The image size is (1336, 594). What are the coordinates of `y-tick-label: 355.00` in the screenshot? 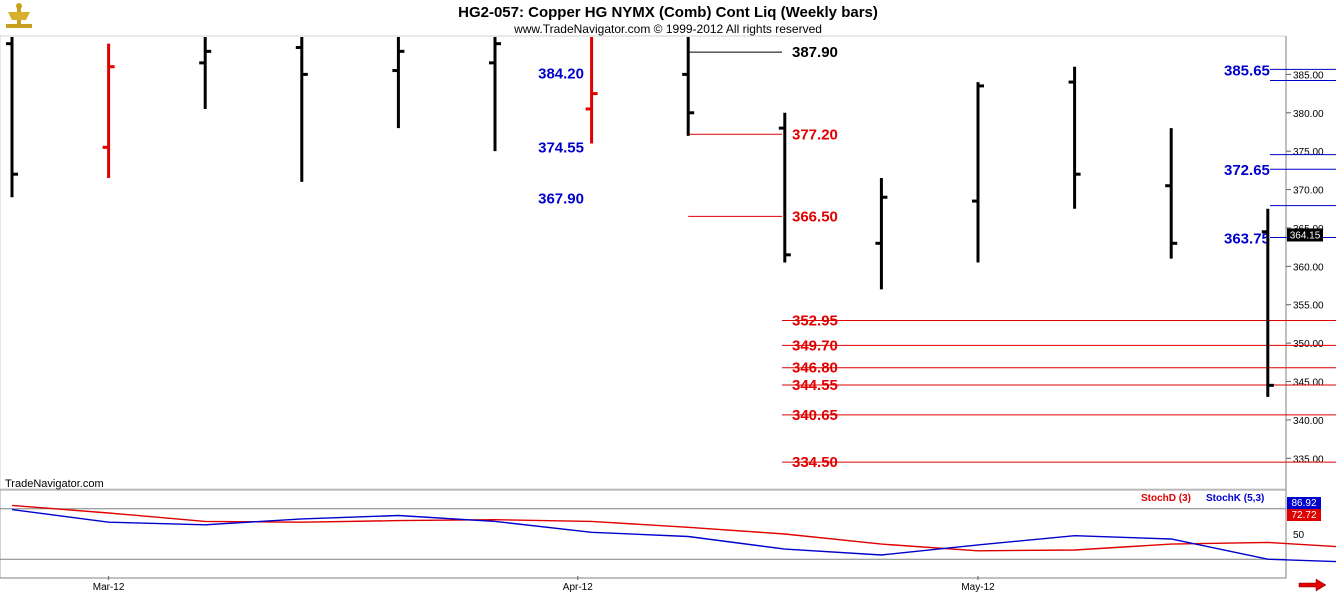 It's located at (1308, 306).